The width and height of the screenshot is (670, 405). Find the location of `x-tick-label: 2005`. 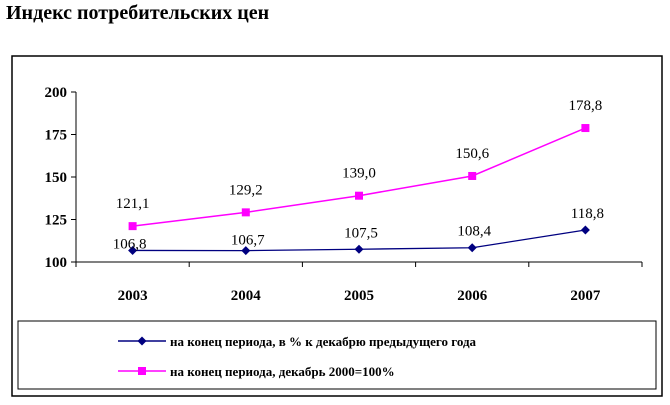

x-tick-label: 2005 is located at coordinates (359, 296).